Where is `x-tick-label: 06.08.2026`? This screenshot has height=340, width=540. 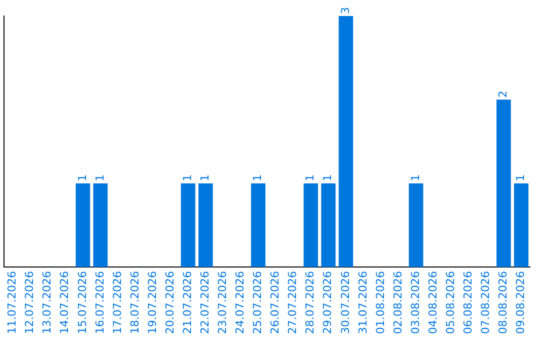
x-tick-label: 06.08.2026 is located at coordinates (467, 302).